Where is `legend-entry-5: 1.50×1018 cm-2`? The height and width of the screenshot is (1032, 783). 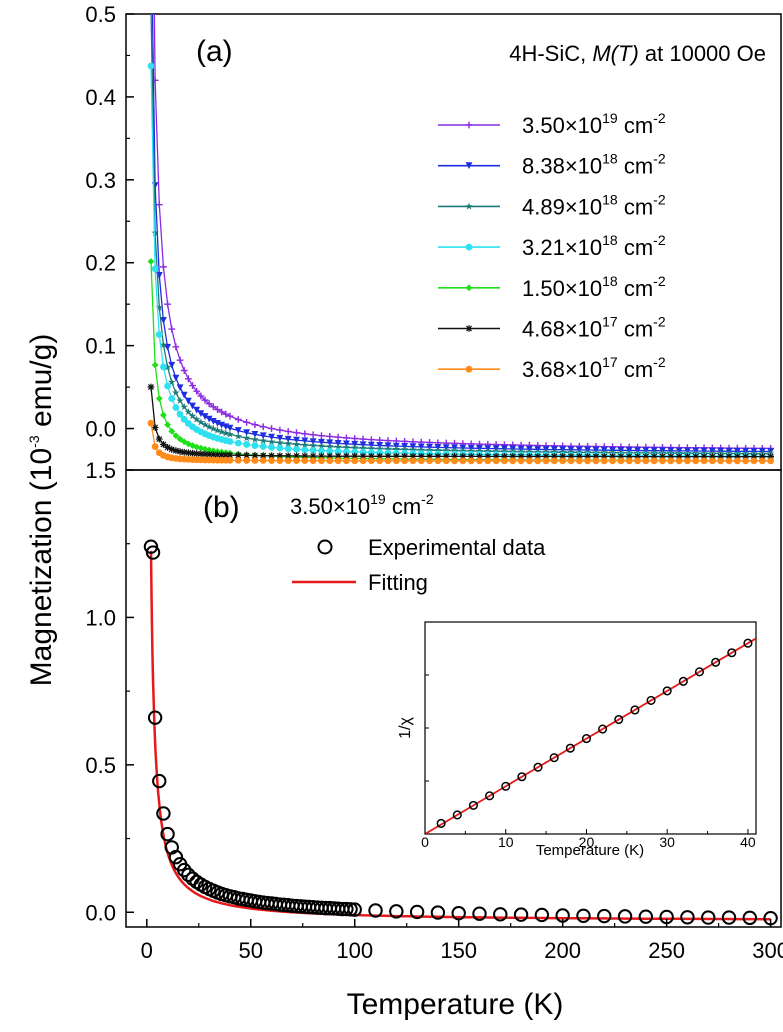 legend-entry-5: 1.50×1018 cm-2 is located at coordinates (552, 287).